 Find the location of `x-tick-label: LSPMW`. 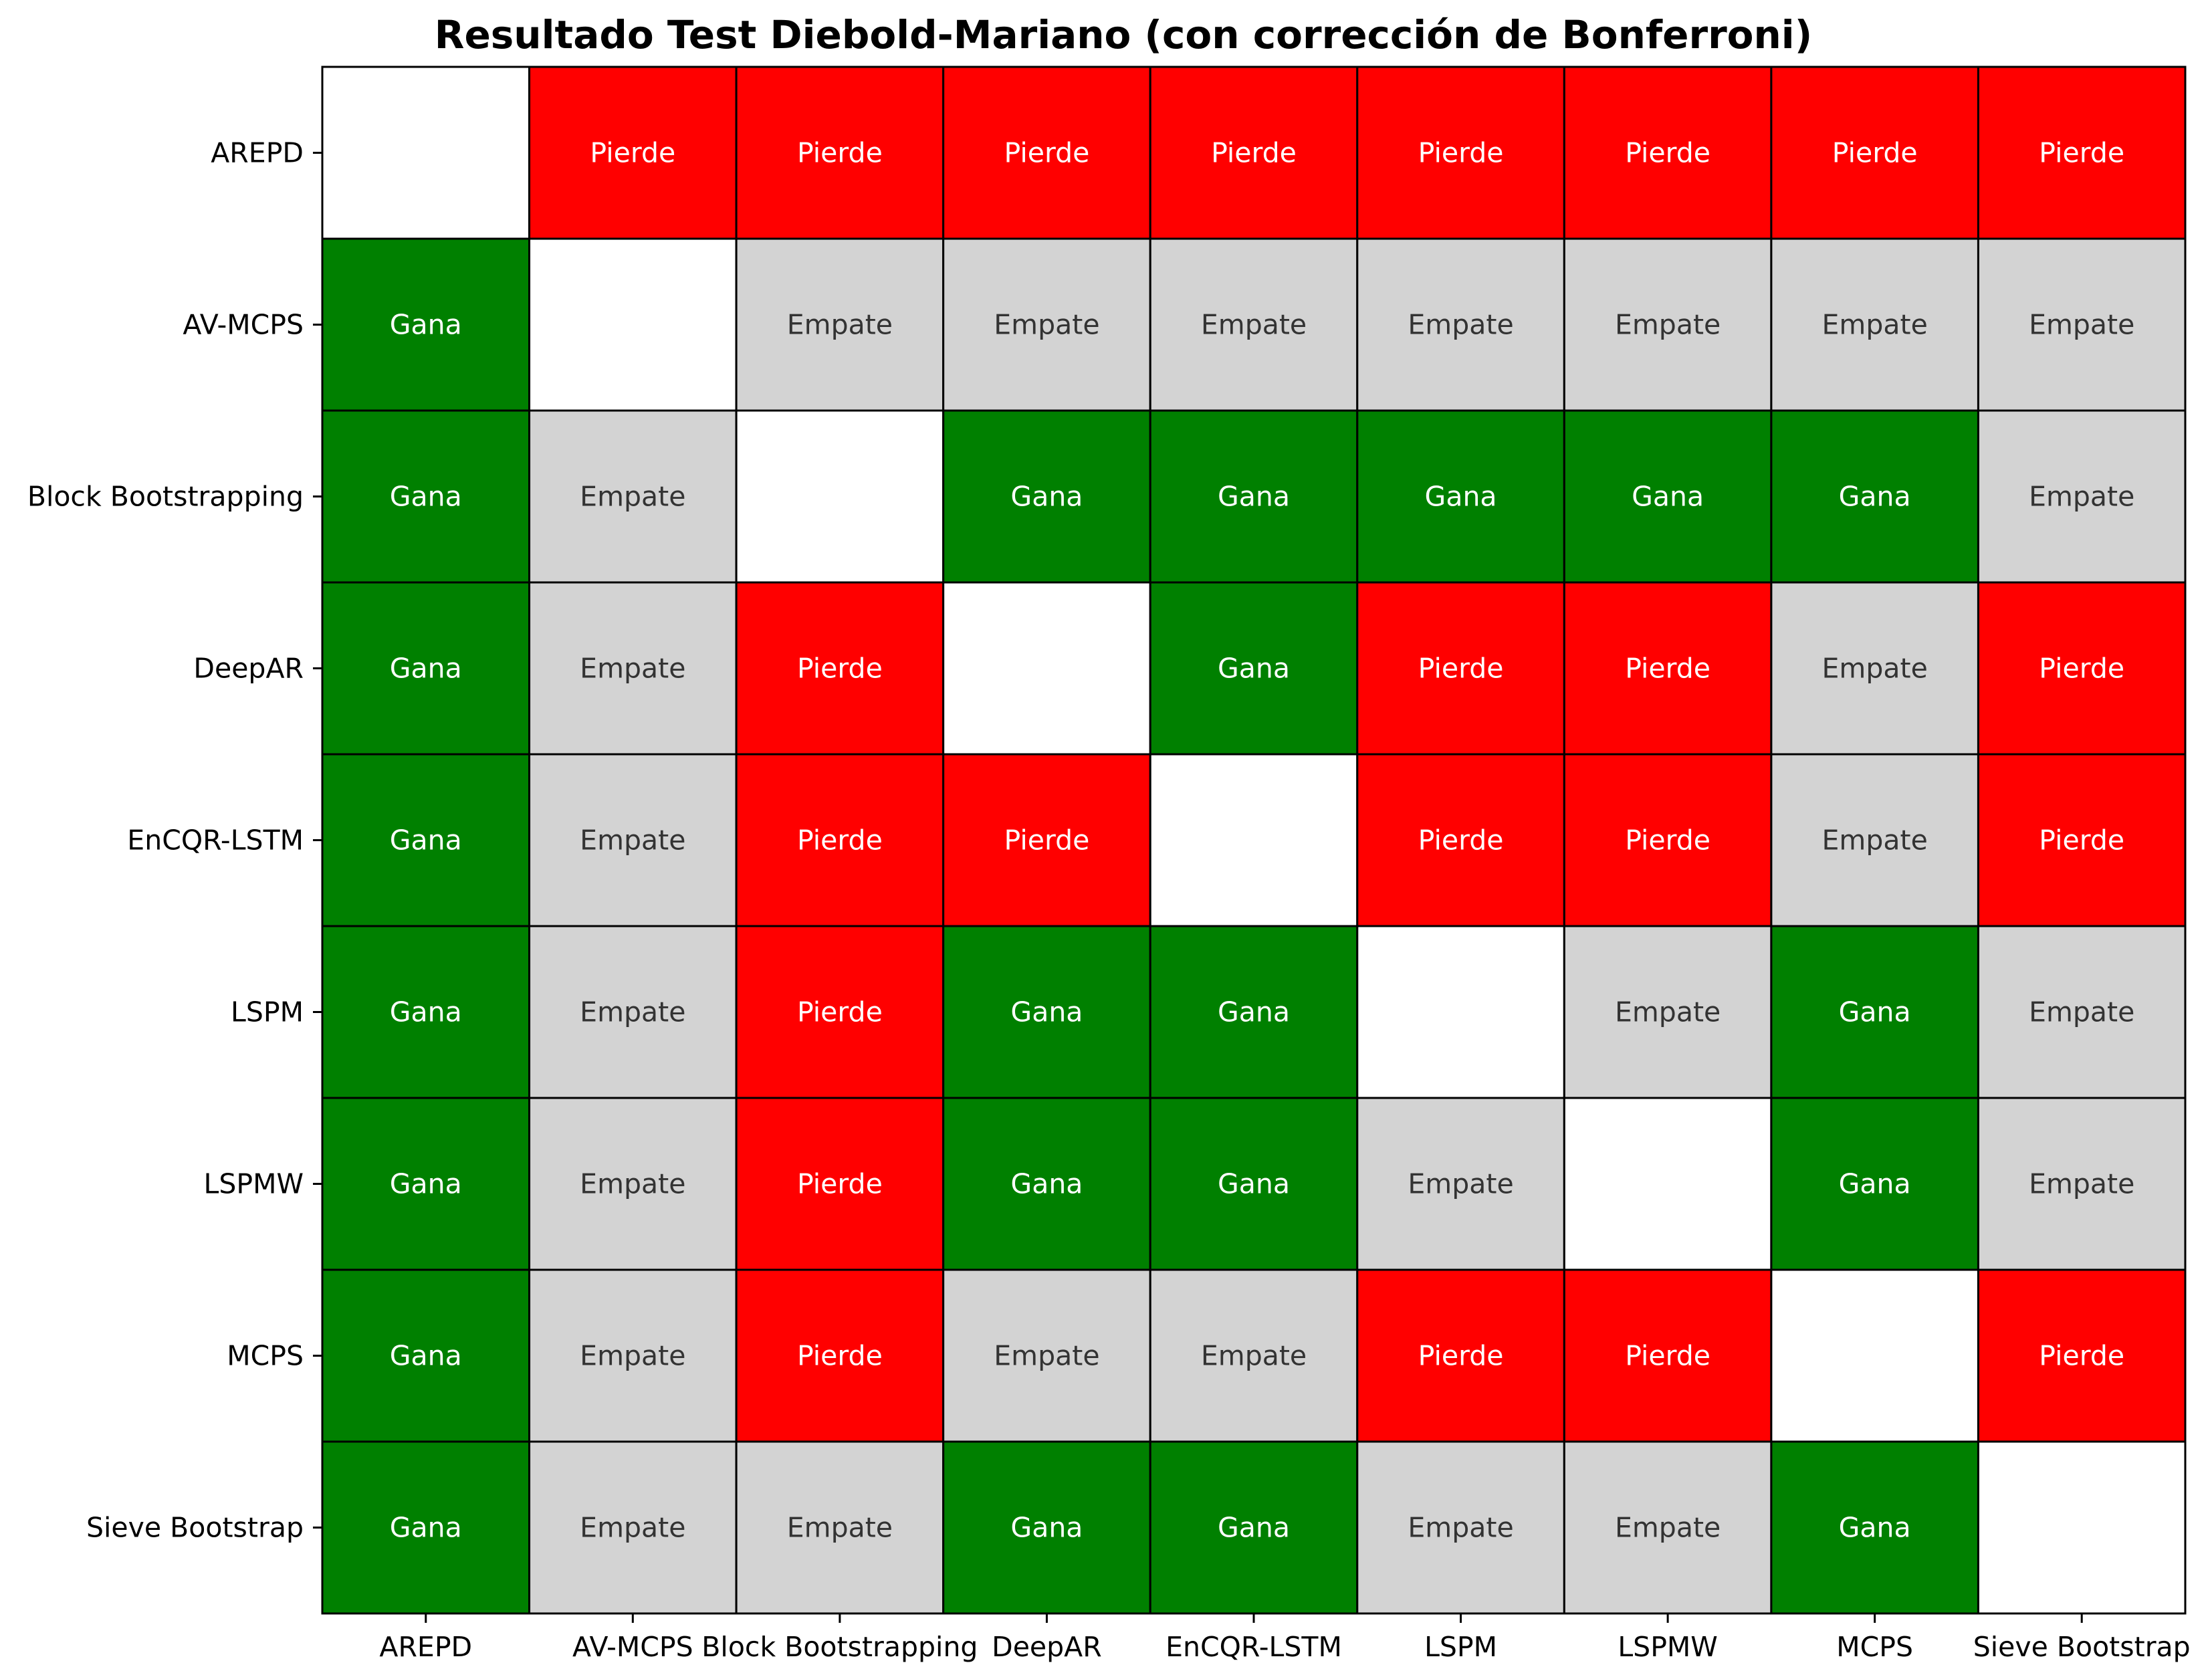

x-tick-label: LSPMW is located at coordinates (1668, 1647).